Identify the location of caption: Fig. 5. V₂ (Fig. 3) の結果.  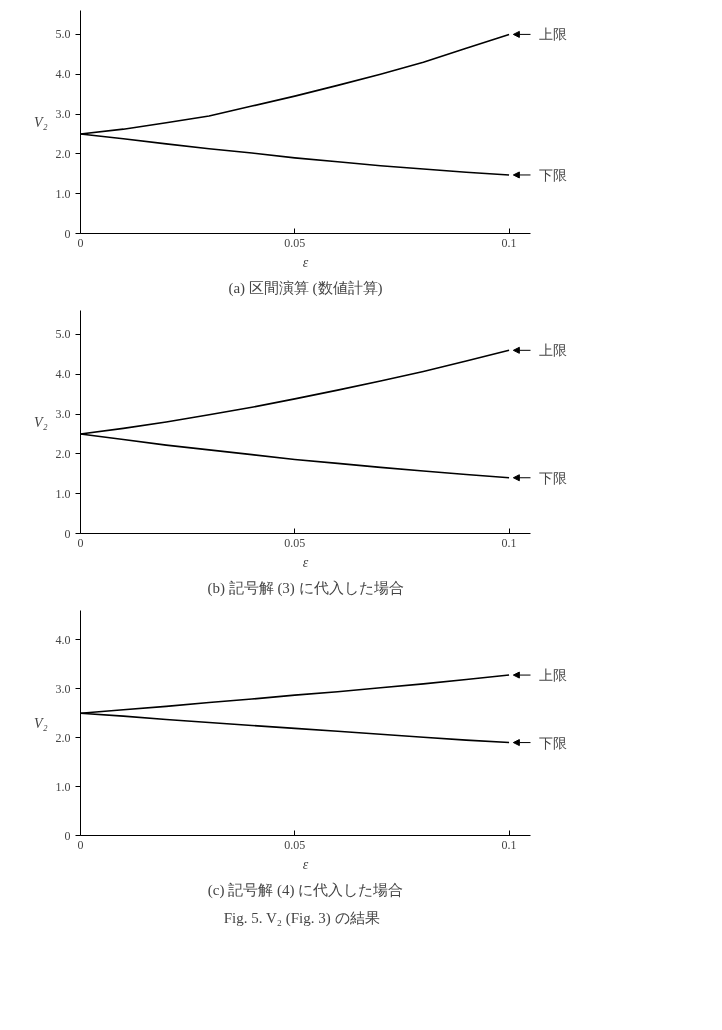
(301, 918).